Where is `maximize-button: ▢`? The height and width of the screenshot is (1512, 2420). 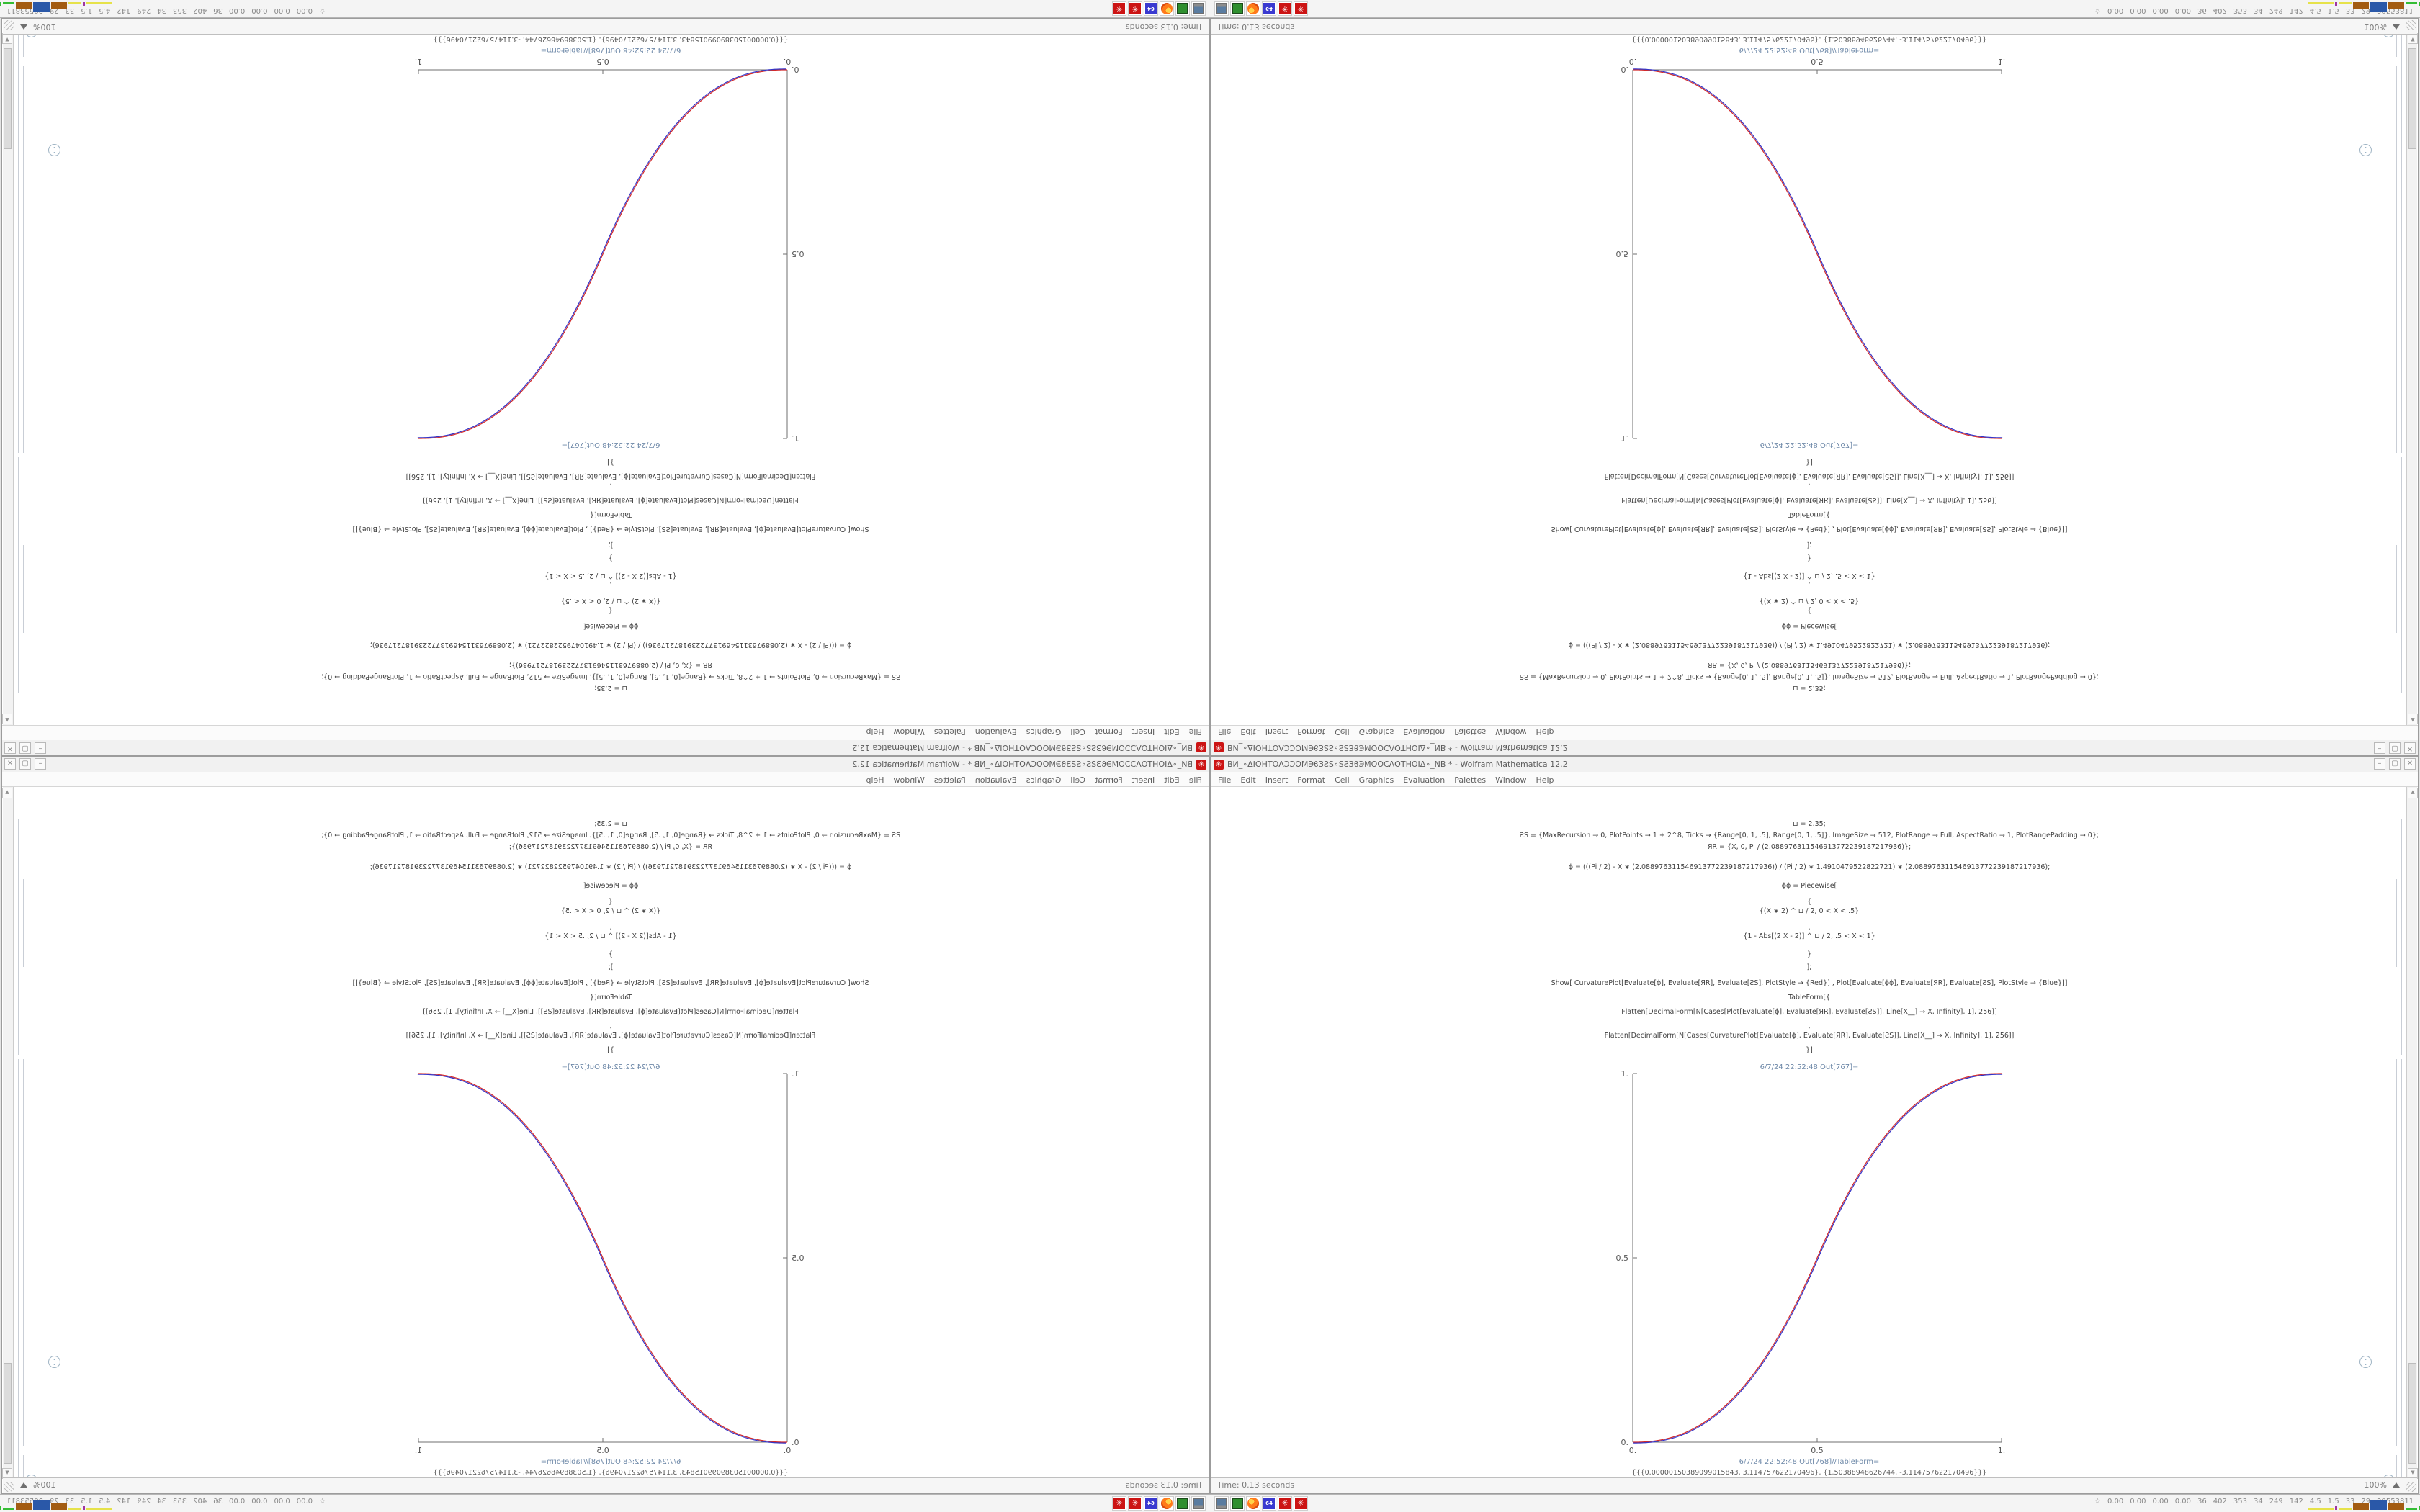
maximize-button: ▢ is located at coordinates (25, 764).